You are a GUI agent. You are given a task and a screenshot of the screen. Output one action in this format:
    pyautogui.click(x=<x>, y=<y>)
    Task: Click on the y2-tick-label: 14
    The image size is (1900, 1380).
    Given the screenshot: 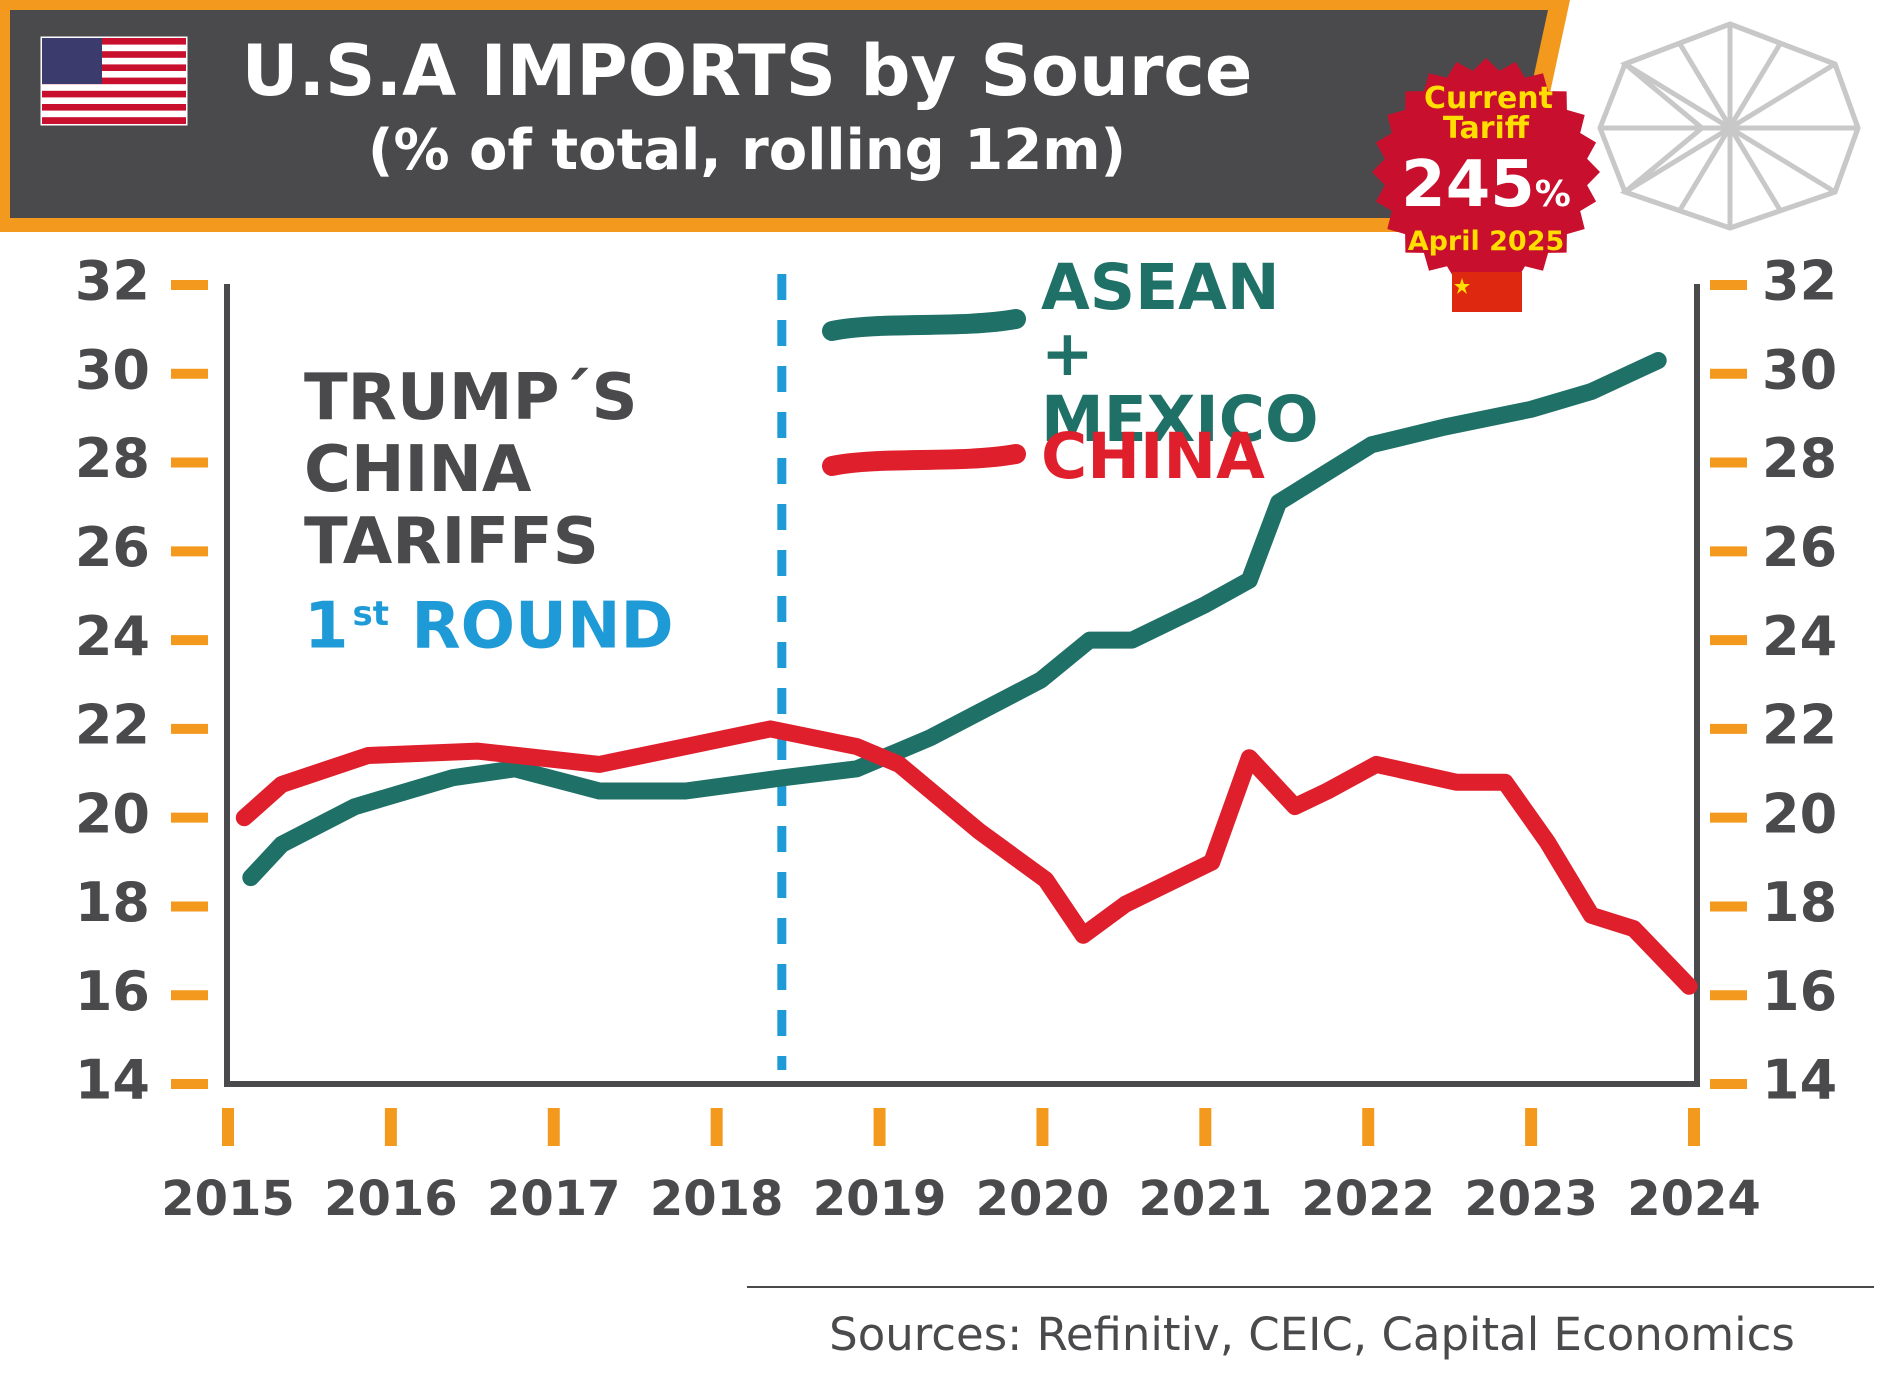 What is the action you would take?
    pyautogui.click(x=1799, y=1080)
    